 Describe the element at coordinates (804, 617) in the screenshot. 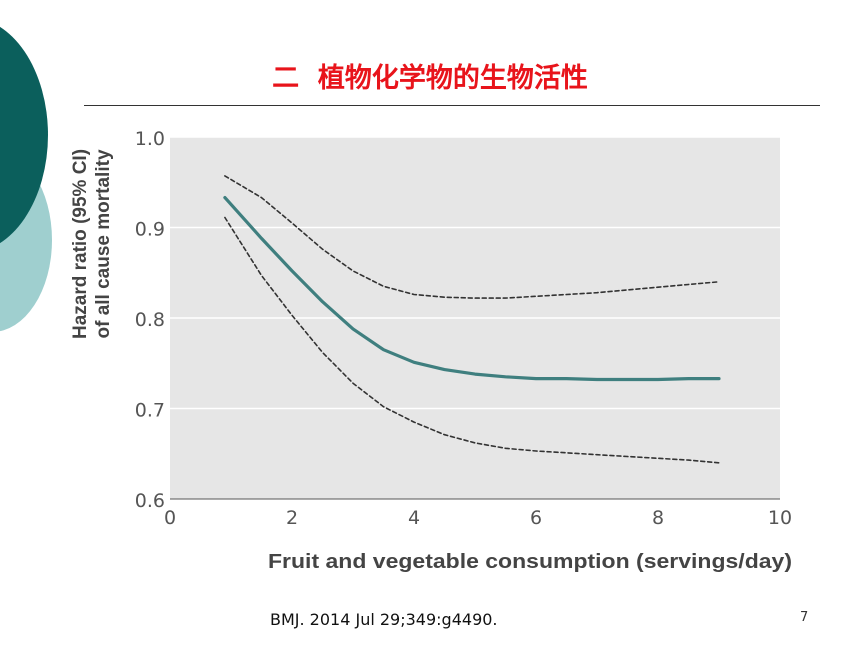

I see `page-number: 7` at that location.